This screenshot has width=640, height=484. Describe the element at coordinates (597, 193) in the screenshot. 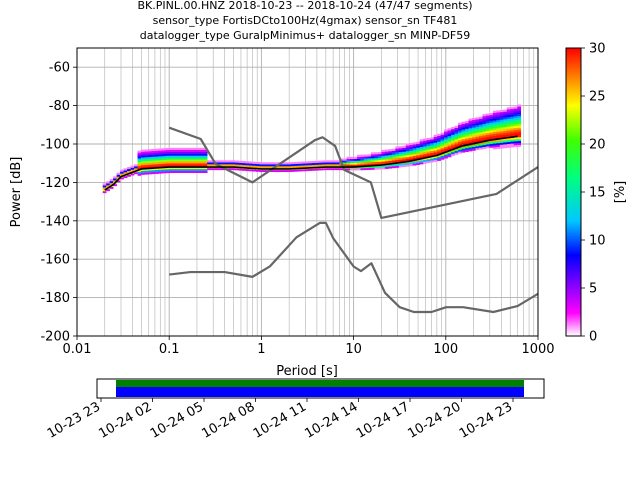

I see `colorbar-tick-label: 15` at that location.